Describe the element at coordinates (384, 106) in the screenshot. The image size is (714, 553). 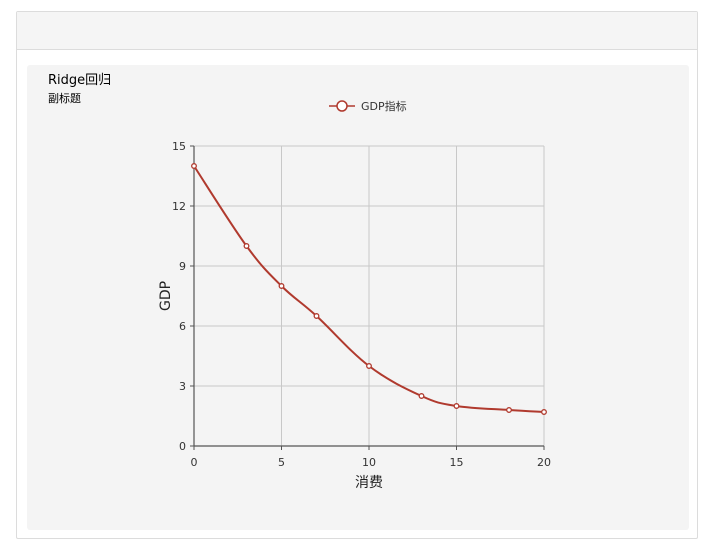
I see `legend-label: GDP指标` at that location.